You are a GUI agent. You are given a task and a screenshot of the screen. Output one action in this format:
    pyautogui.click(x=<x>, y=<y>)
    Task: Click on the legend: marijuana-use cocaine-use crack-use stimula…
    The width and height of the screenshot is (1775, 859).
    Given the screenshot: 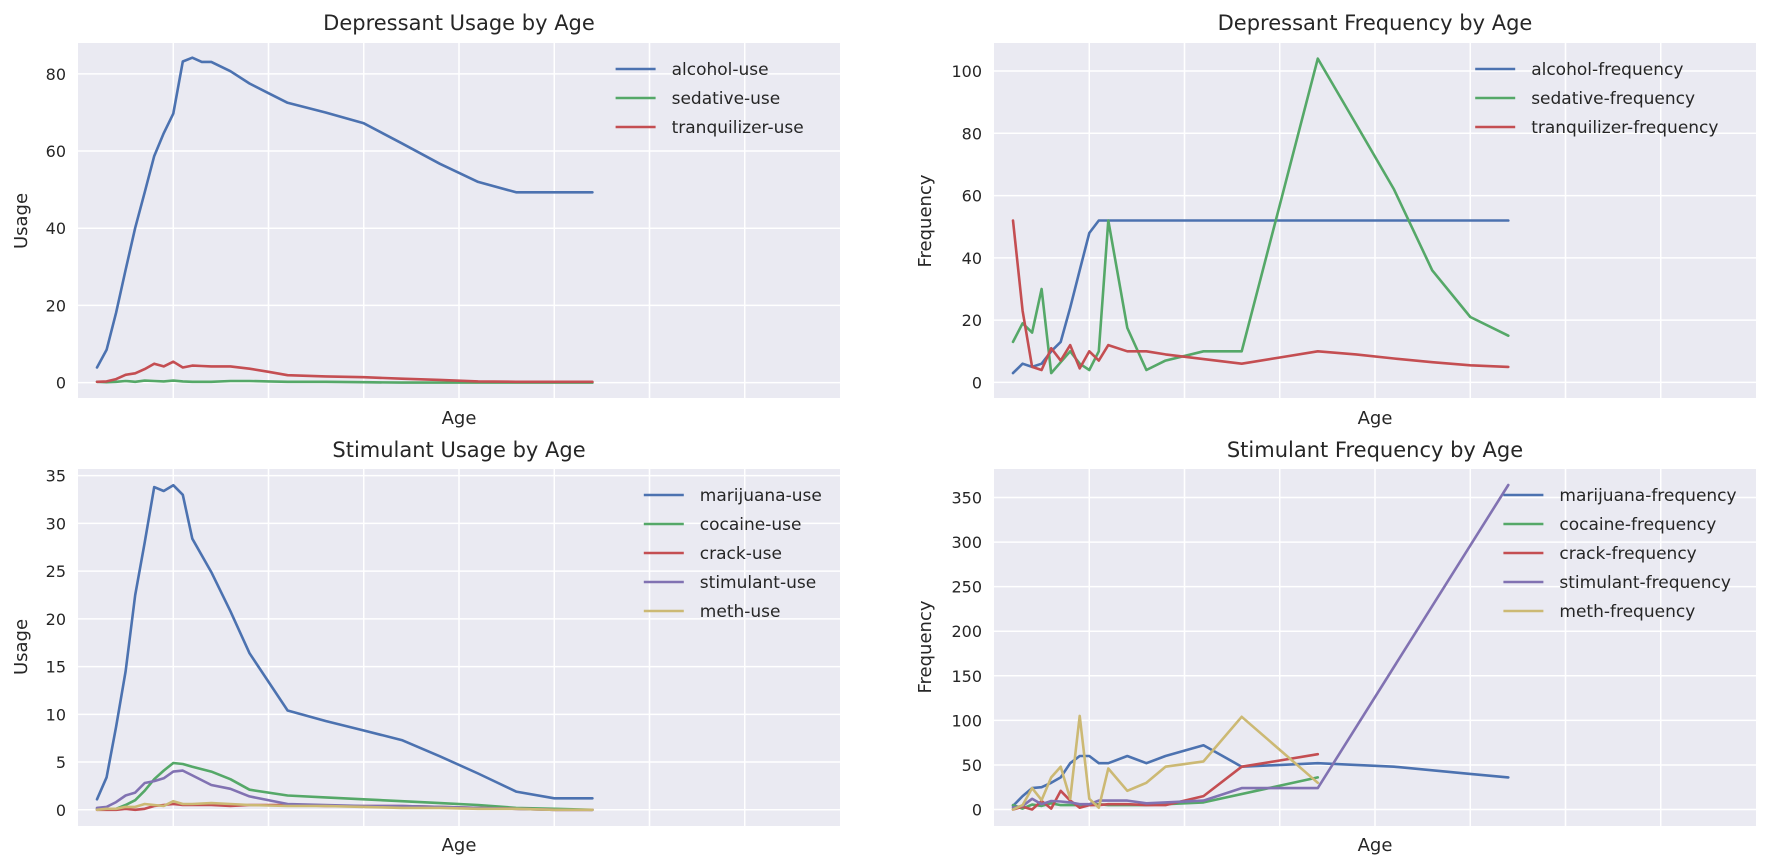 What is the action you would take?
    pyautogui.click(x=732, y=554)
    